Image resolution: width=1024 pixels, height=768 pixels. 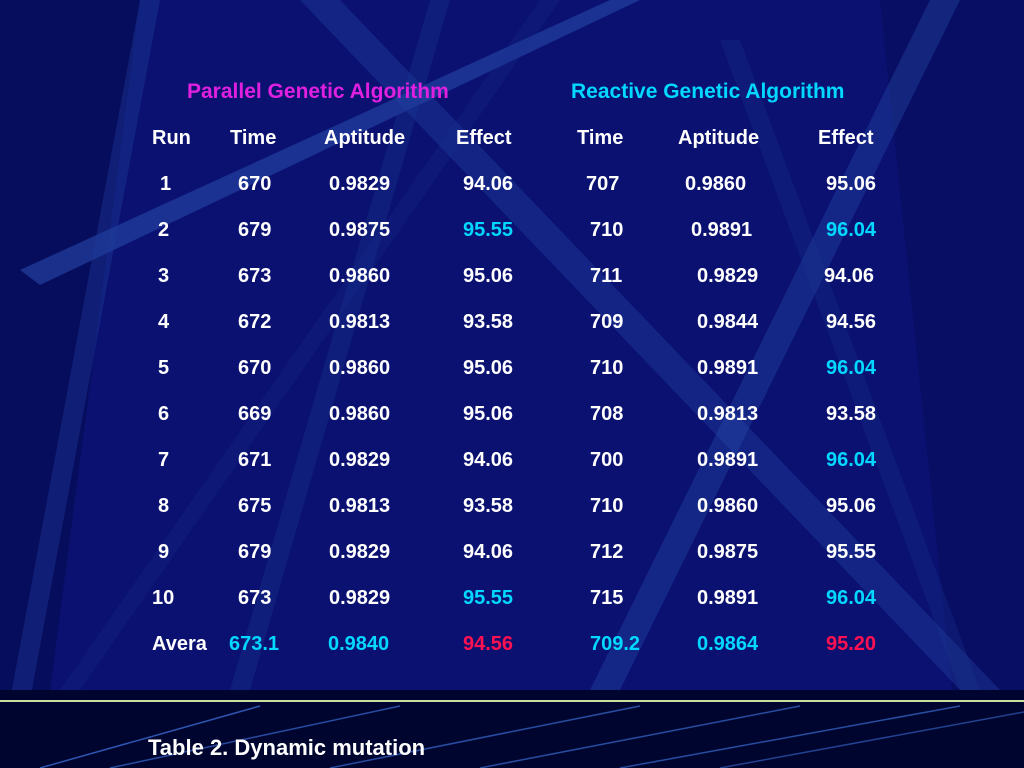 I want to click on parallel-time-cell: 671, so click(x=255, y=460).